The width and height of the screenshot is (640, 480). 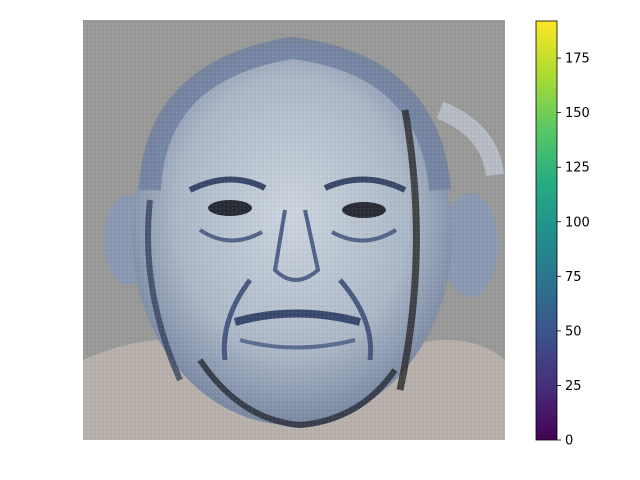 I want to click on colorbar-tick-label: 75, so click(x=573, y=277).